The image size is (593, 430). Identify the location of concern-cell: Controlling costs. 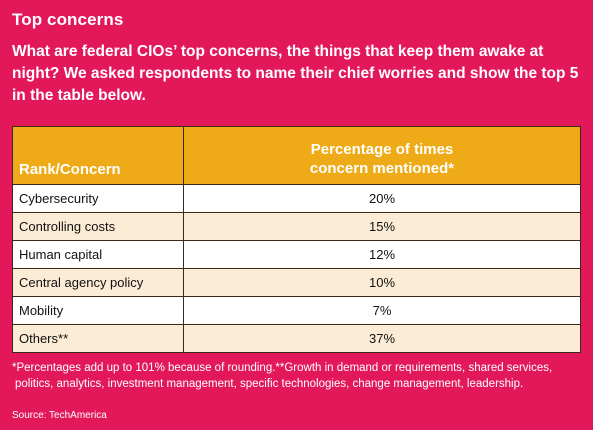
(98, 226).